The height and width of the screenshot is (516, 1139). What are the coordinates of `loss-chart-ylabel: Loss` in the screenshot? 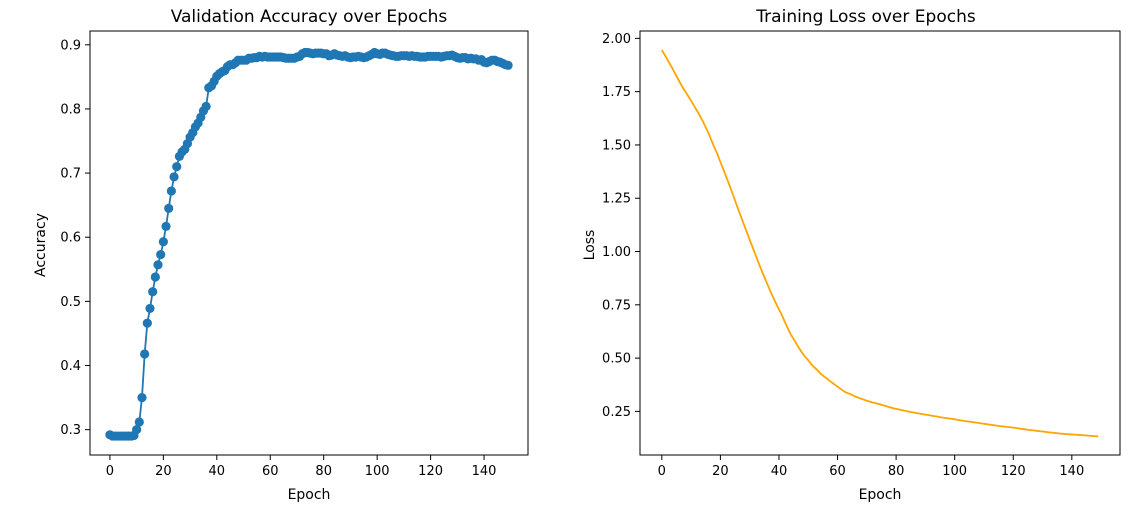 It's located at (590, 245).